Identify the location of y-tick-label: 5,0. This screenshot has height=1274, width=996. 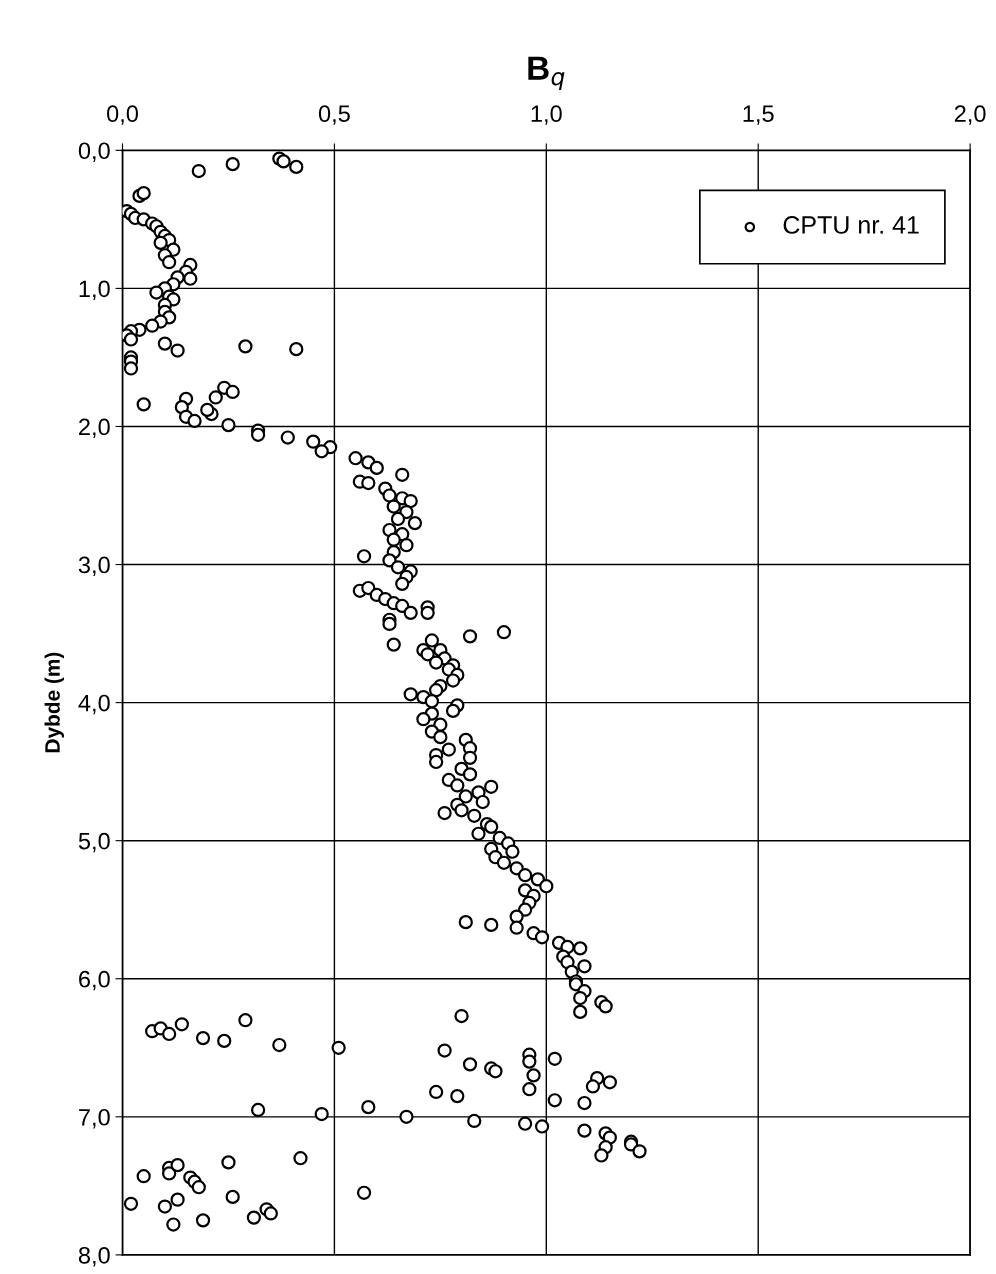
(94, 842).